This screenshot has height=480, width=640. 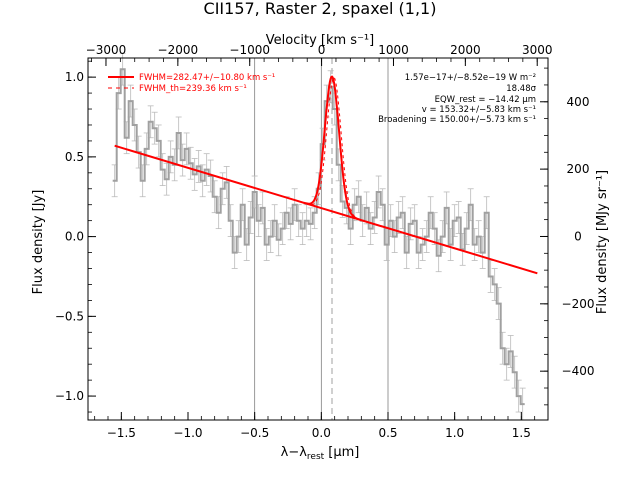 I want to click on x-tick-label: −0.5, so click(x=254, y=433).